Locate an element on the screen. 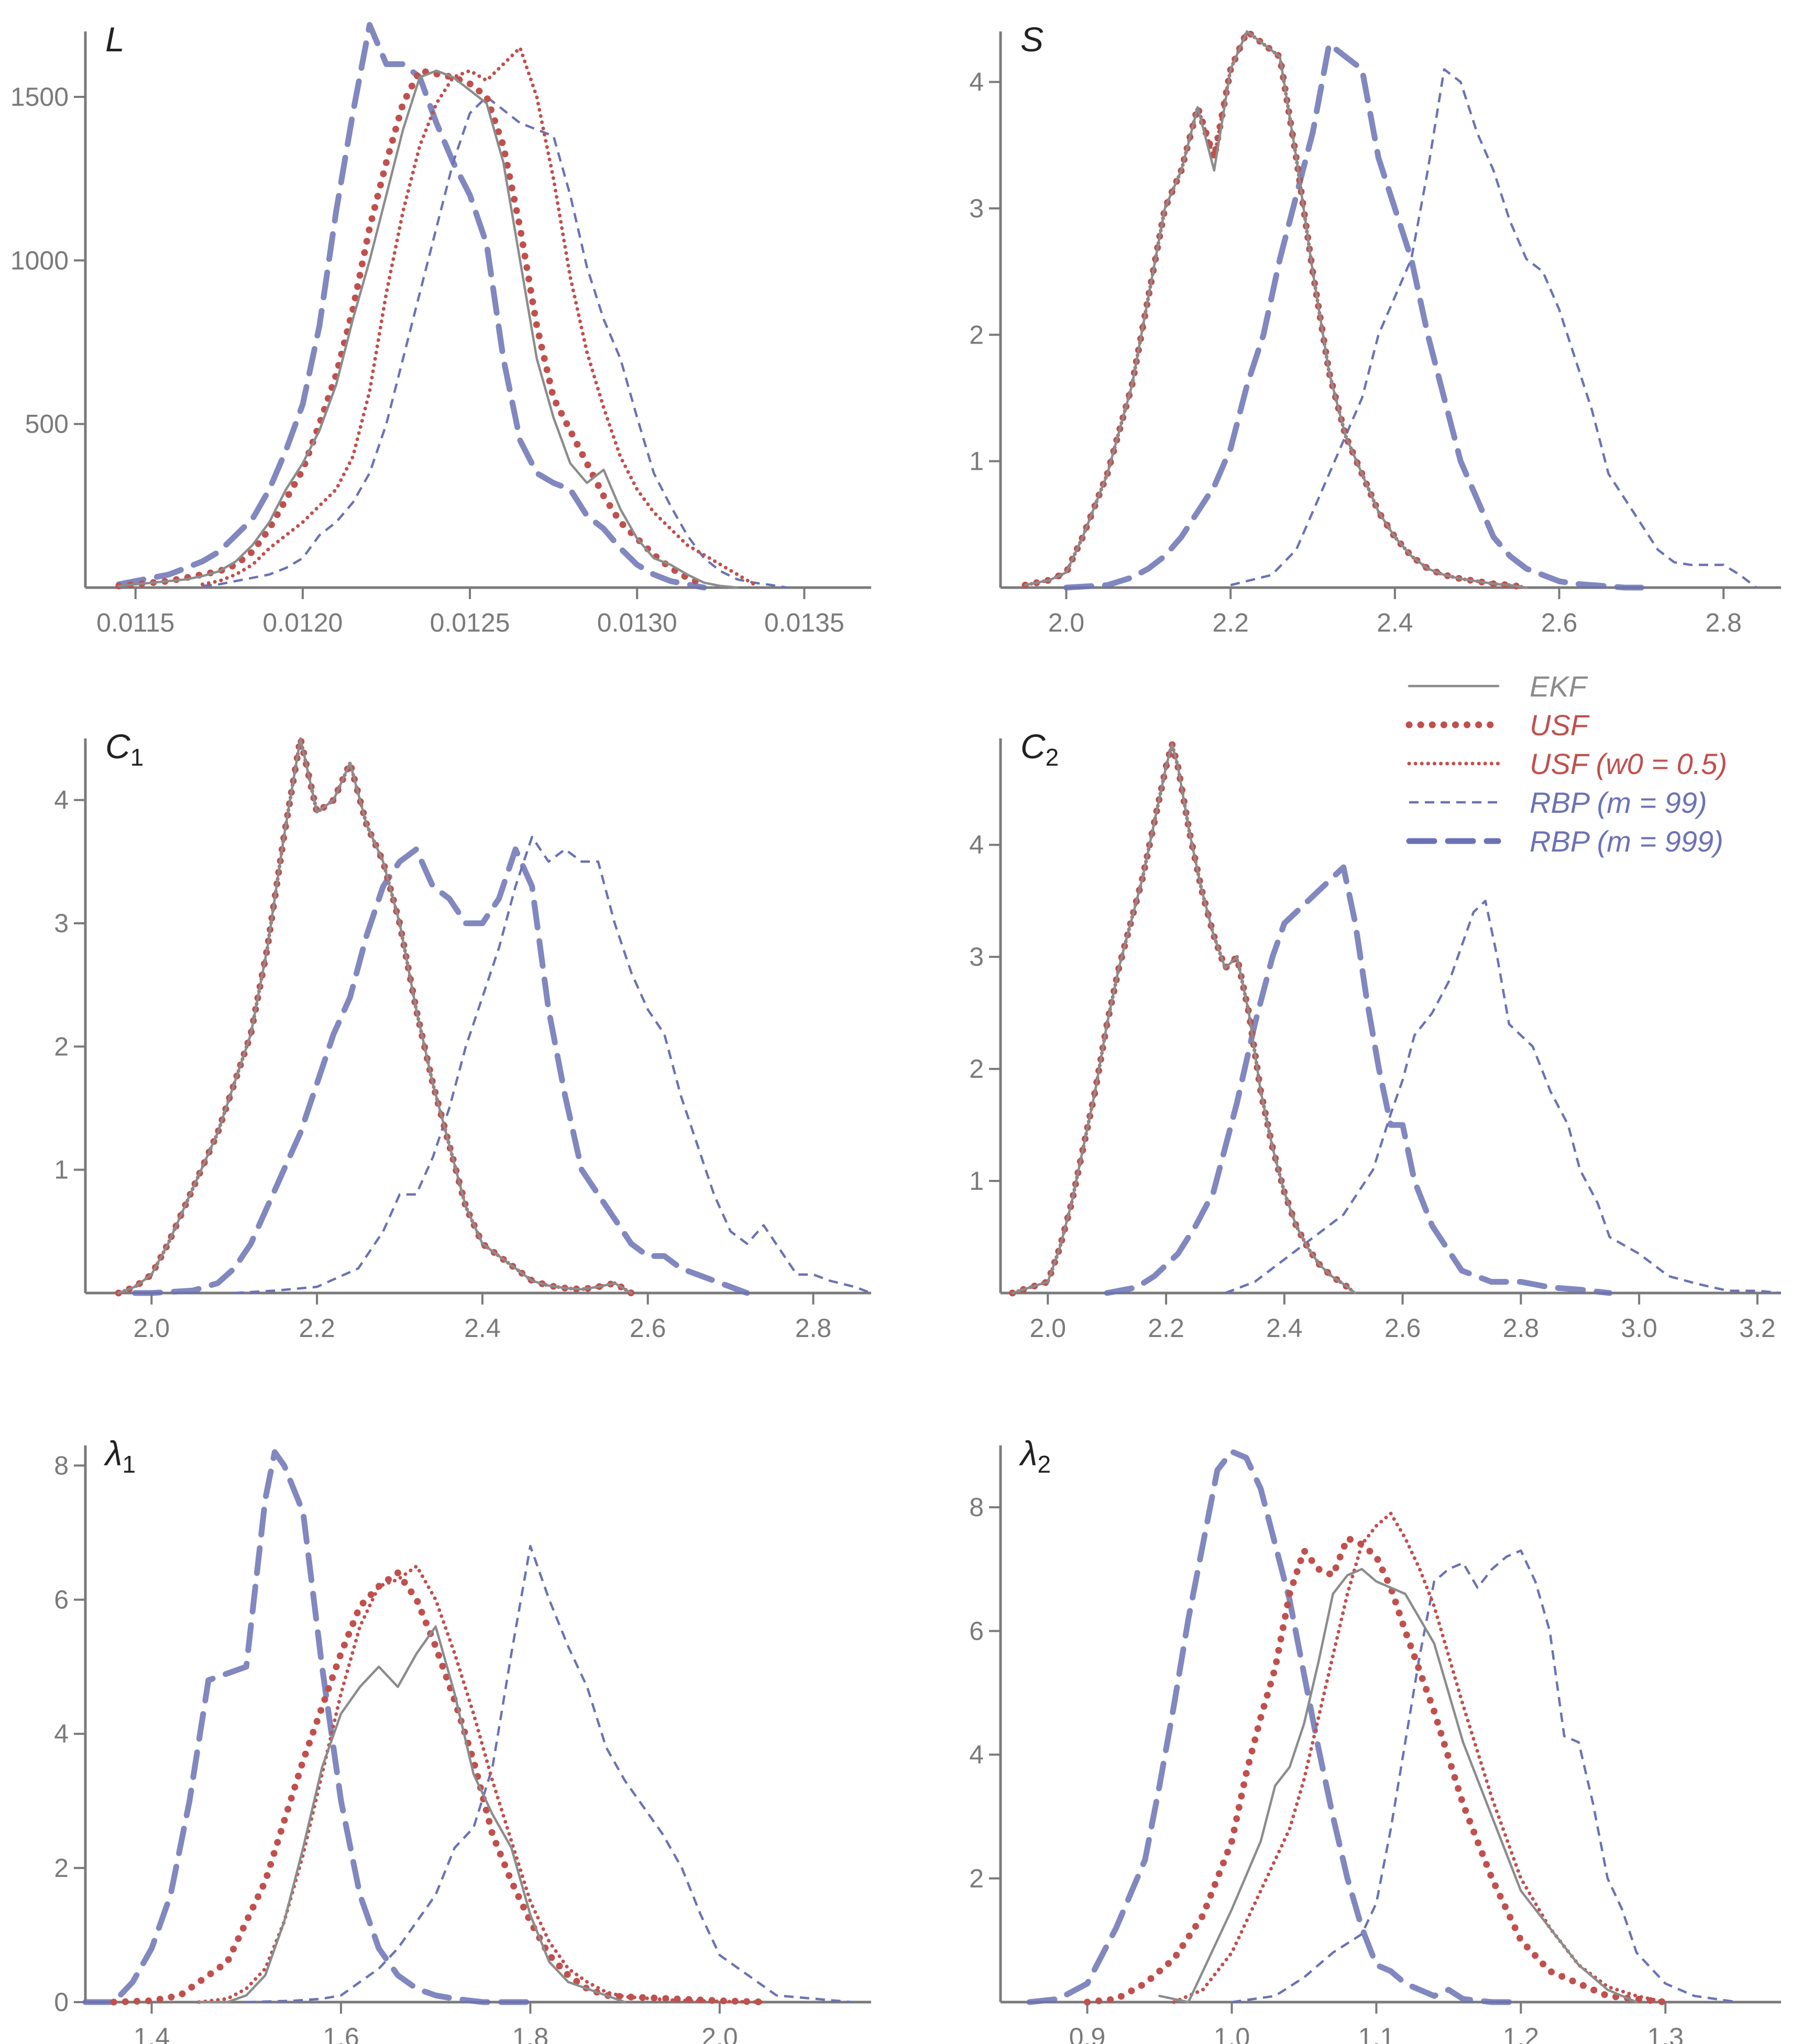  panel-title: S is located at coordinates (1031, 39).